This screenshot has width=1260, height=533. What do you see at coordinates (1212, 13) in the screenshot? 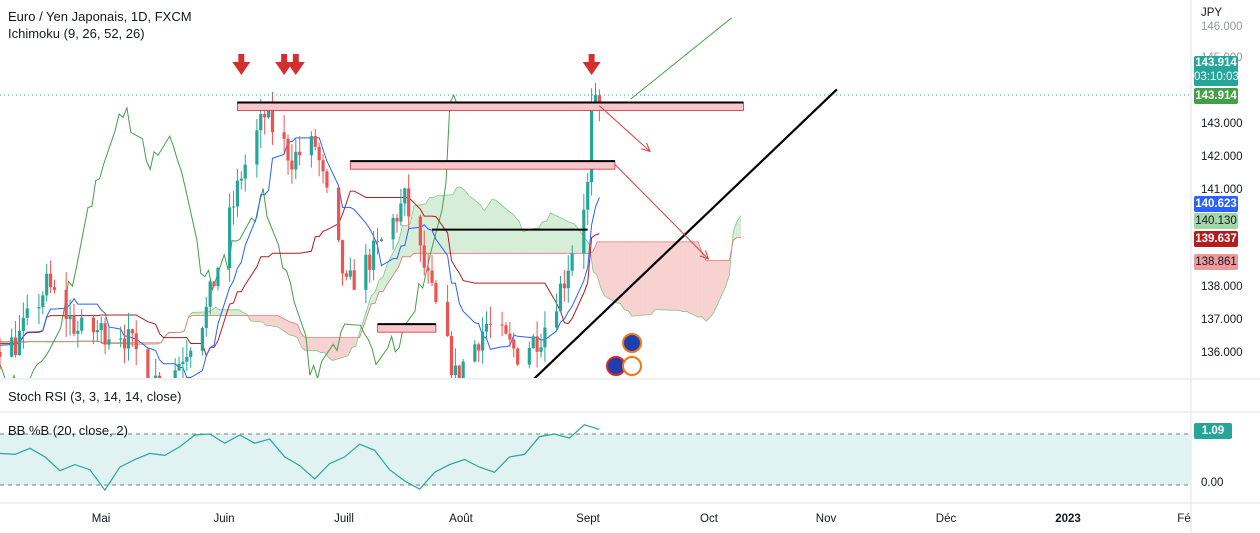
I see `currency-label: JPY` at bounding box center [1212, 13].